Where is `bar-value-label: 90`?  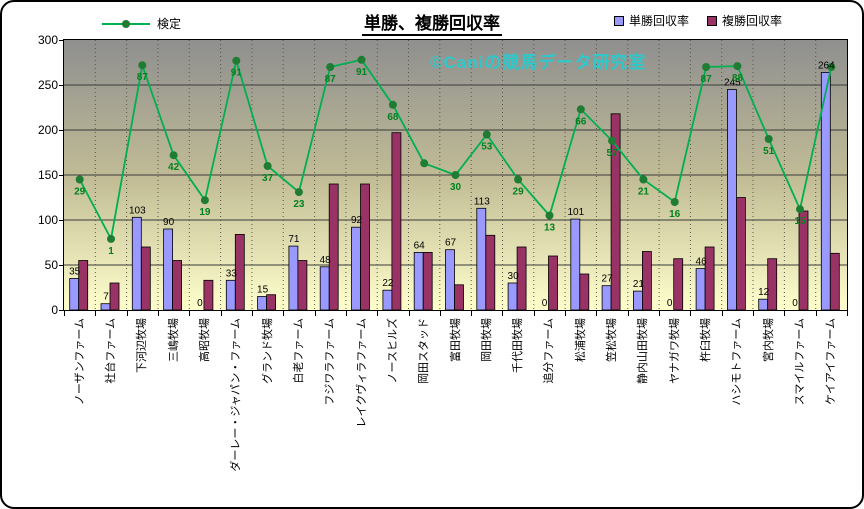 bar-value-label: 90 is located at coordinates (169, 222).